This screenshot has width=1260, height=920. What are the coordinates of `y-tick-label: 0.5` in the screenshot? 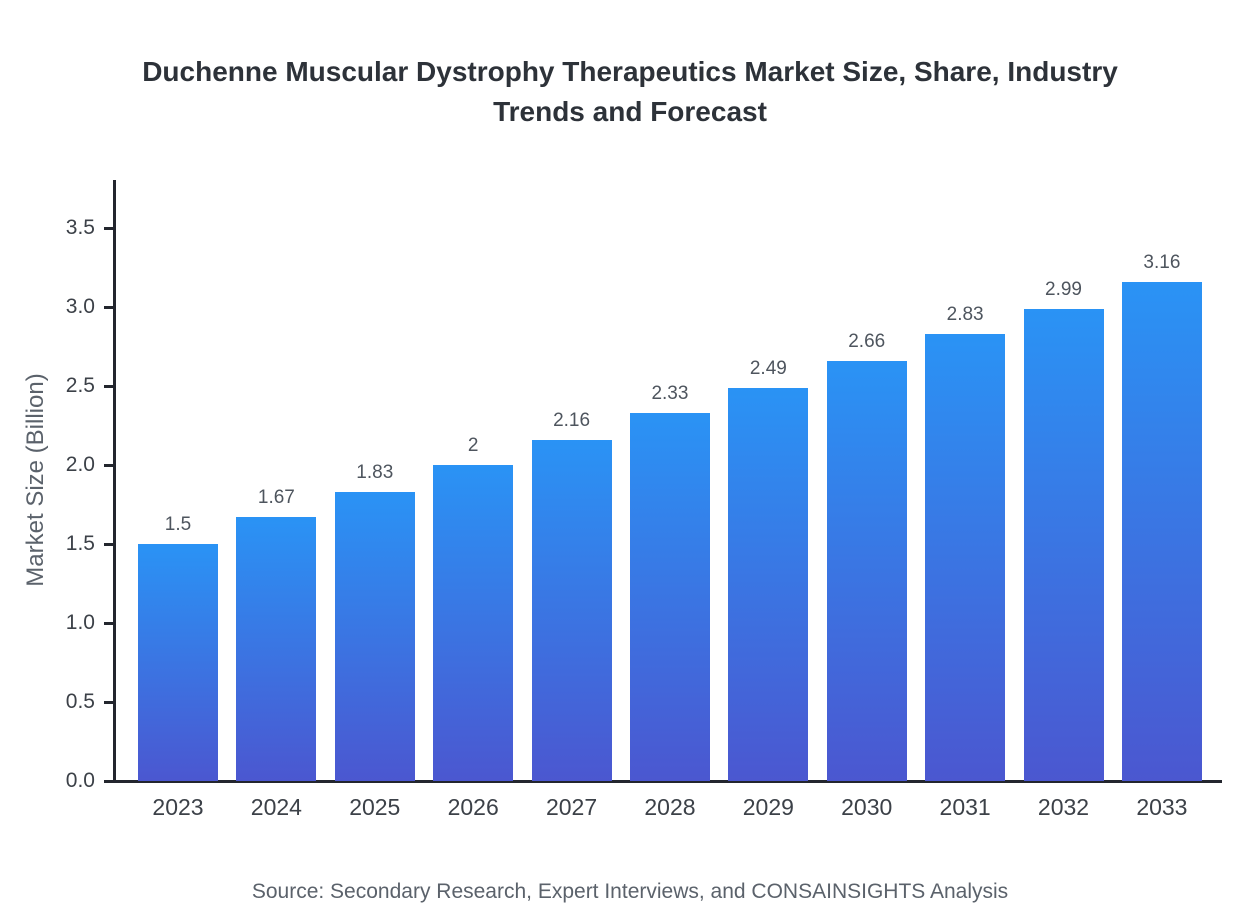 It's located at (80, 701).